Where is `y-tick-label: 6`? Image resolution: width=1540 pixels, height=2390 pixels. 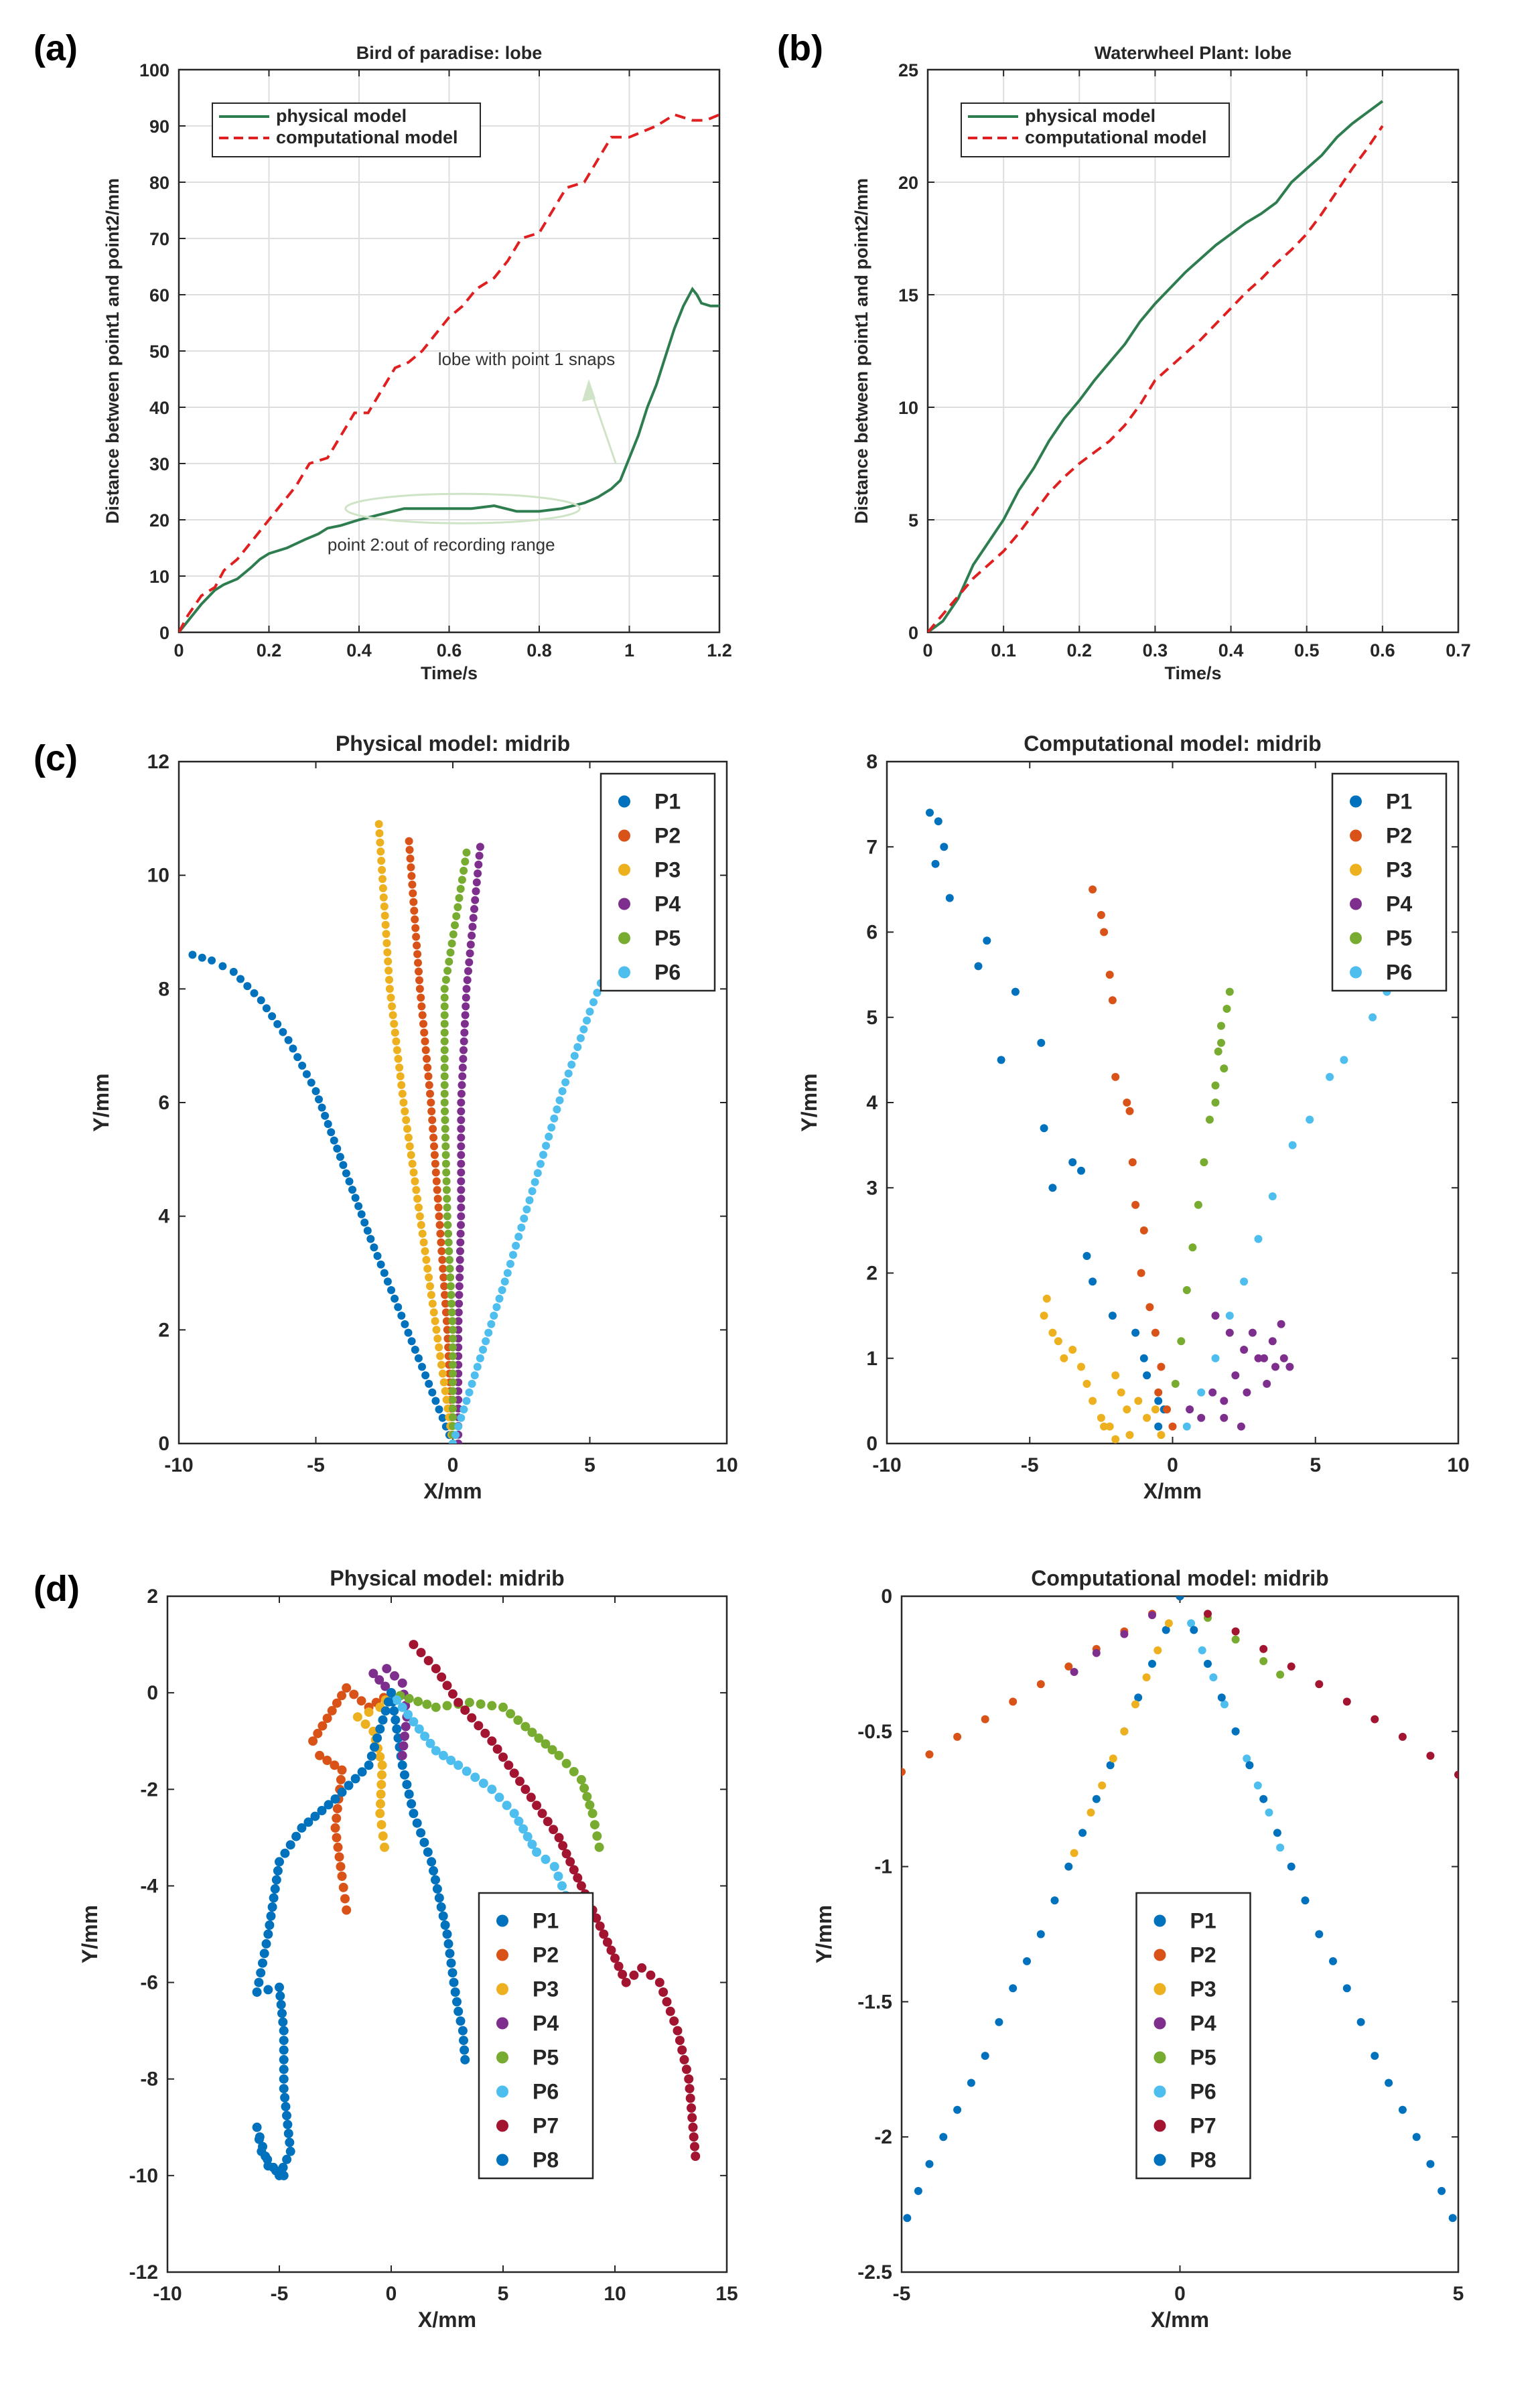
y-tick-label: 6 is located at coordinates (163, 1103).